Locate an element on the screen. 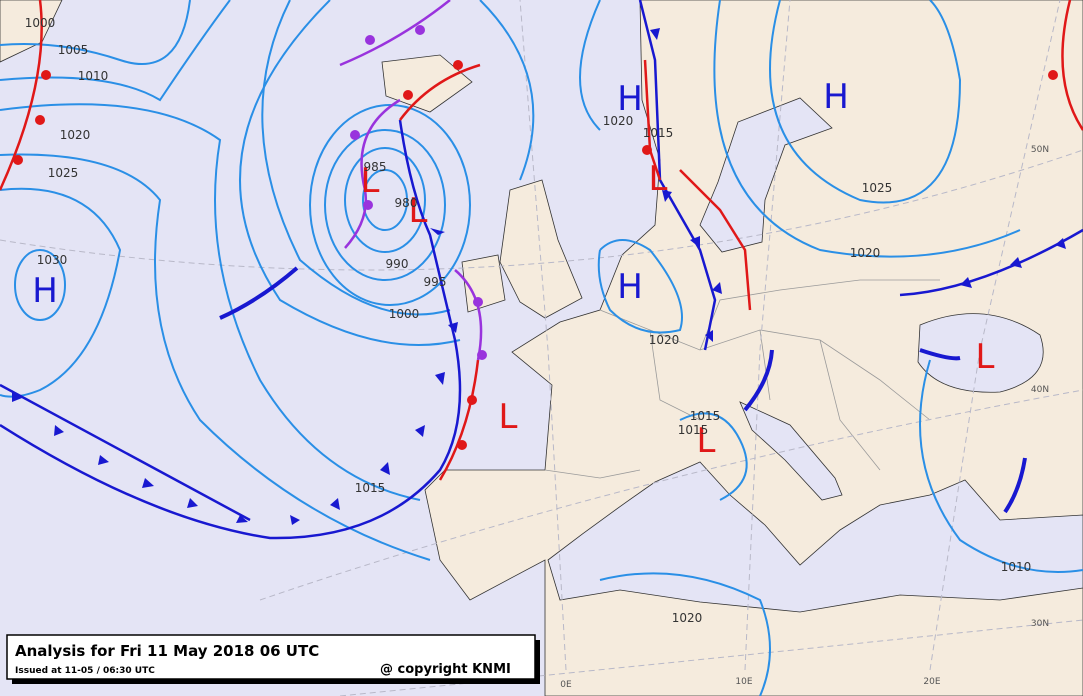  occluded-front is located at coordinates (411, 180).